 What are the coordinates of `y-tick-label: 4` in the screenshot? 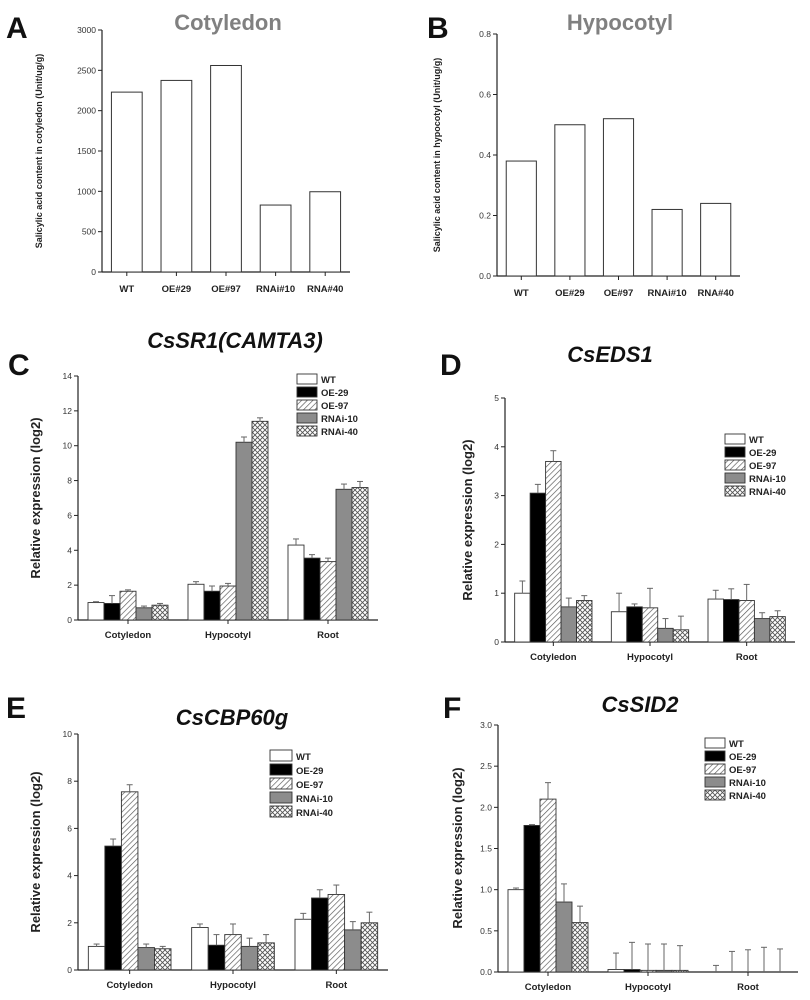 It's located at (69, 550).